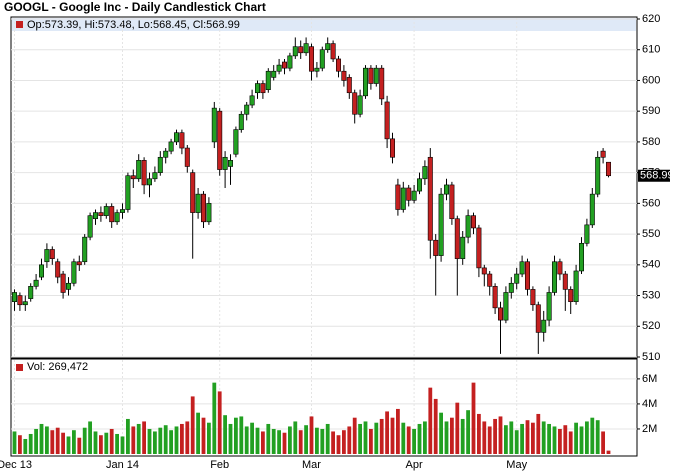  What do you see at coordinates (16, 465) in the screenshot?
I see `x-tick-label: Dec 13` at bounding box center [16, 465].